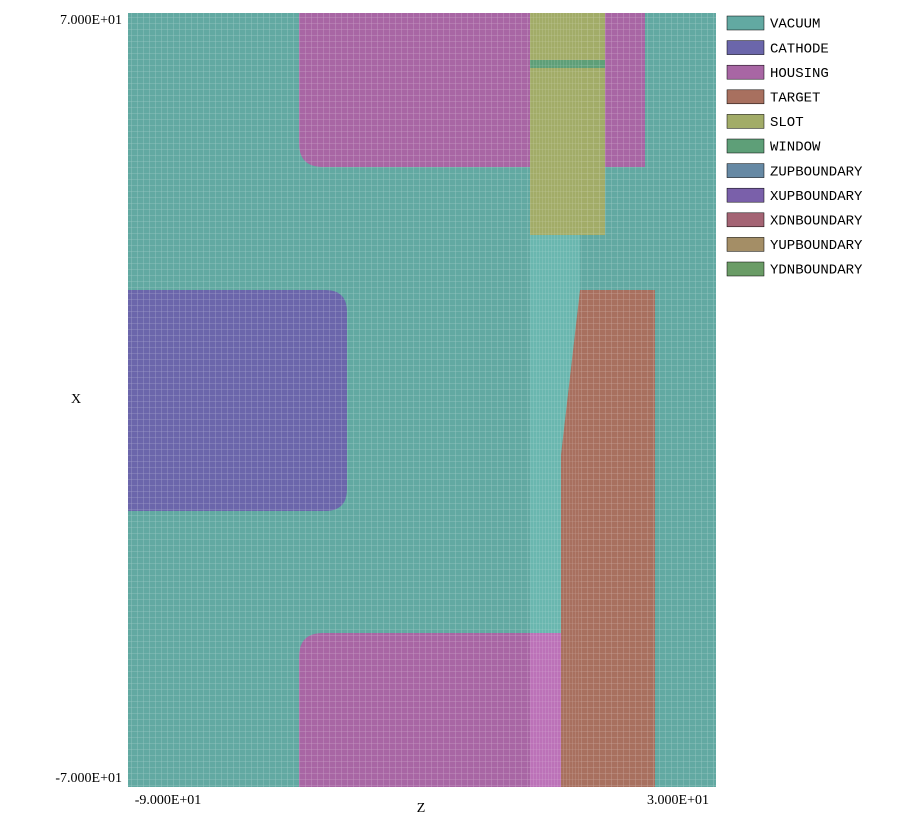 This screenshot has height=825, width=899. Describe the element at coordinates (799, 49) in the screenshot. I see `legend-label: CATHODE` at that location.